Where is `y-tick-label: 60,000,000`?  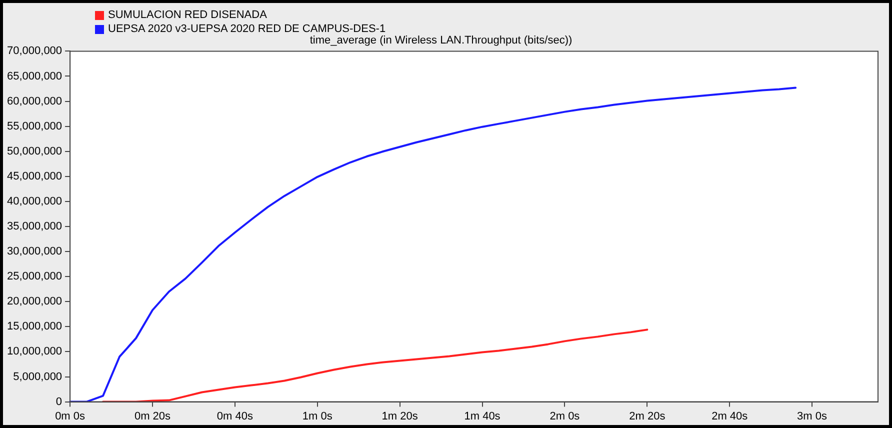
y-tick-label: 60,000,000 is located at coordinates (34, 101).